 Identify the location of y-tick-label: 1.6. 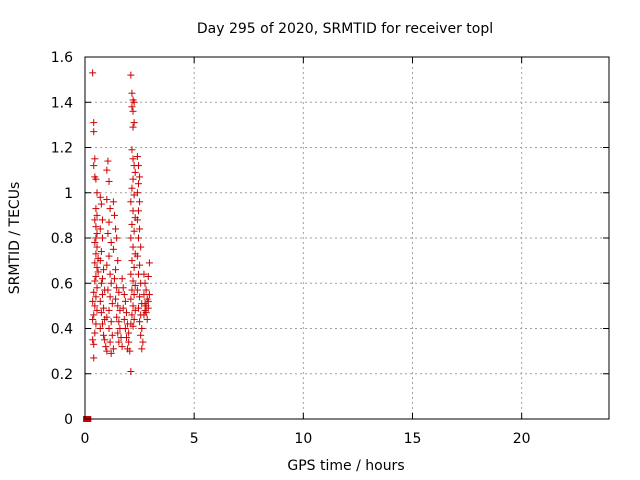
(62, 58).